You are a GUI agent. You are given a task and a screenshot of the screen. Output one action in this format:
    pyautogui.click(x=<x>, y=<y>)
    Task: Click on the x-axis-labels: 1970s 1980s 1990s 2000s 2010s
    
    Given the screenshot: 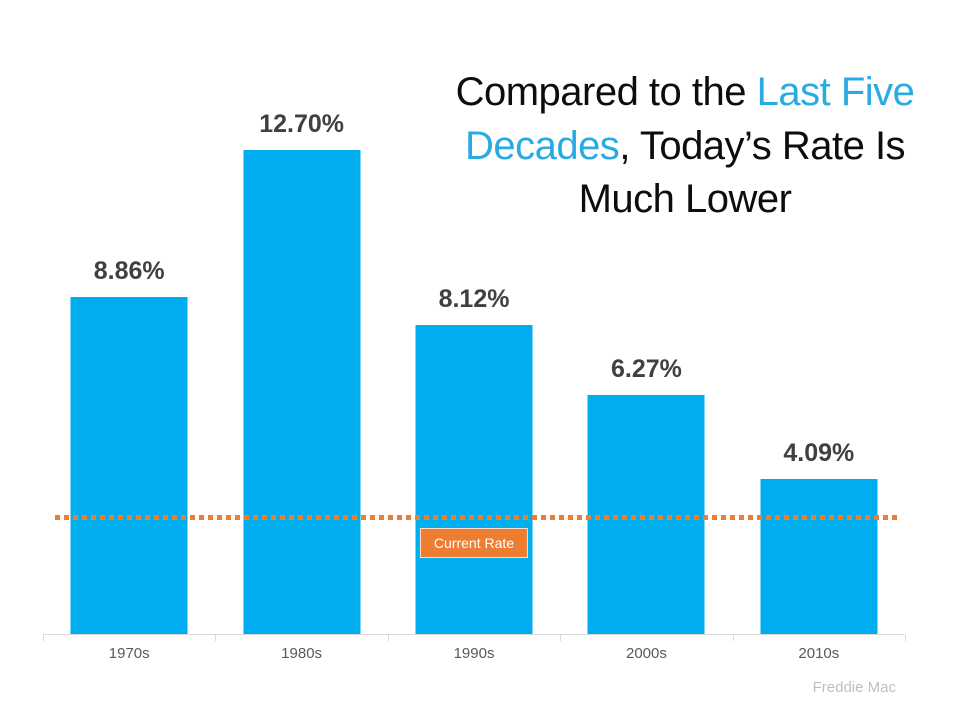 What is the action you would take?
    pyautogui.click(x=474, y=653)
    